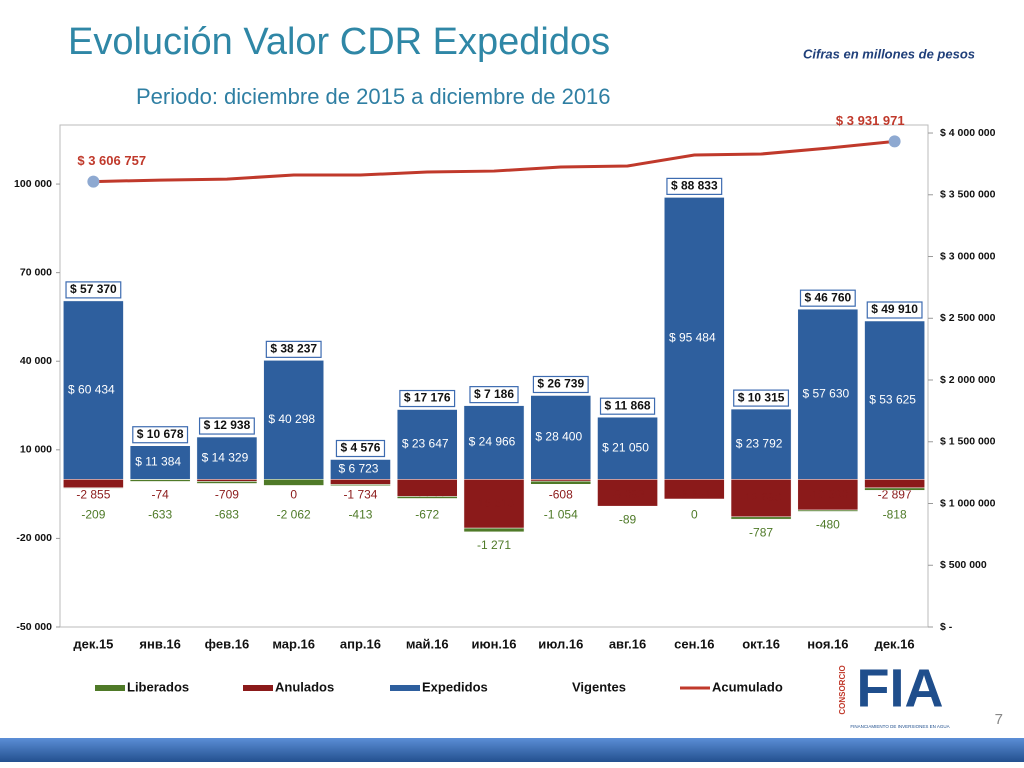 The image size is (1024, 768). I want to click on bar-value-label: -818, so click(895, 515).